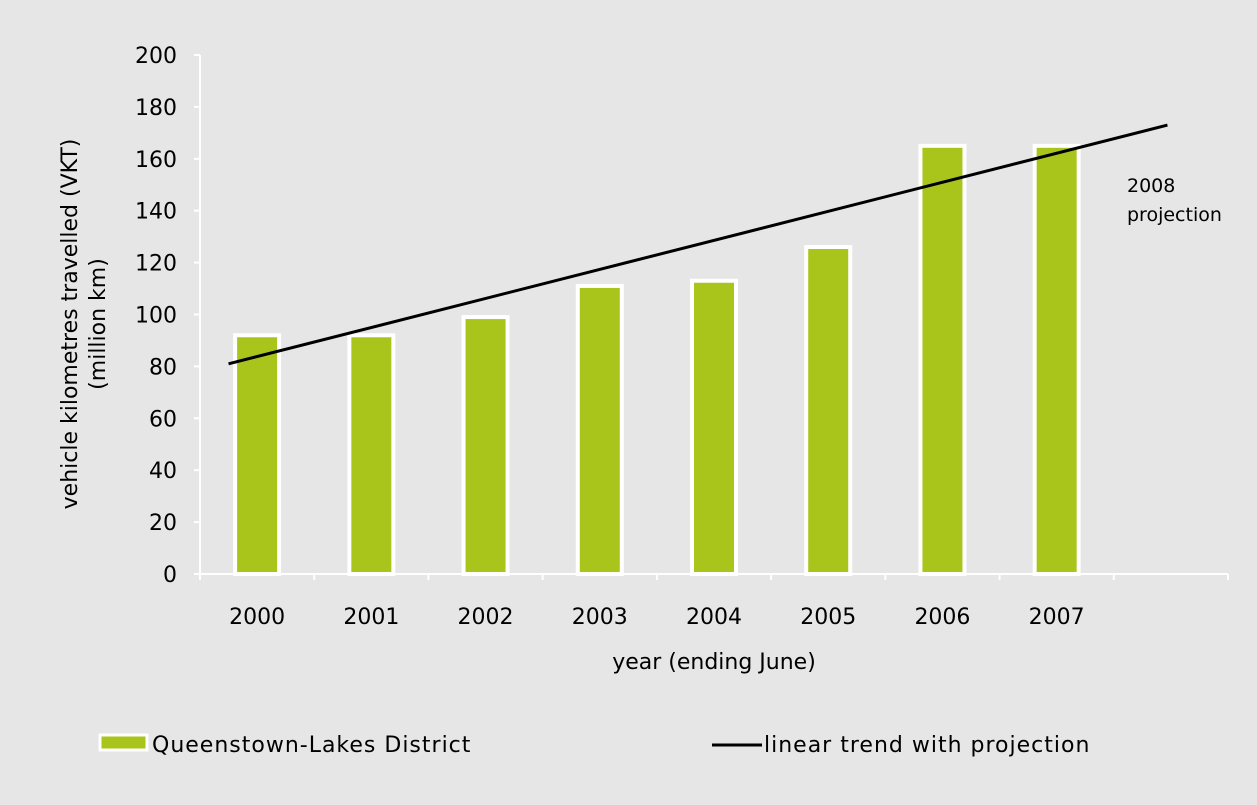 Image resolution: width=1257 pixels, height=805 pixels. What do you see at coordinates (1174, 215) in the screenshot?
I see `projection-annotation-label: projection` at bounding box center [1174, 215].